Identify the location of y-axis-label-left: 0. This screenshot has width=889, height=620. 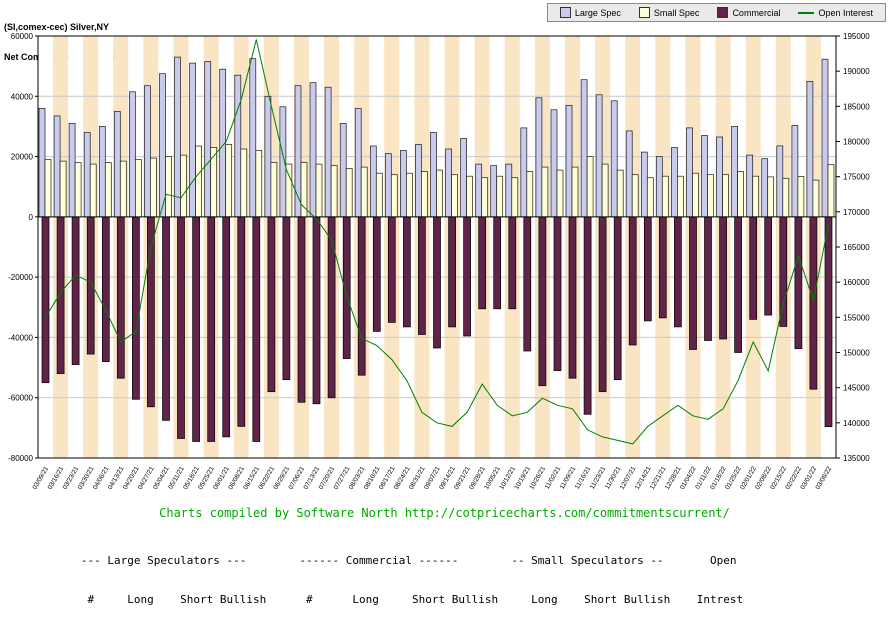
(31, 217).